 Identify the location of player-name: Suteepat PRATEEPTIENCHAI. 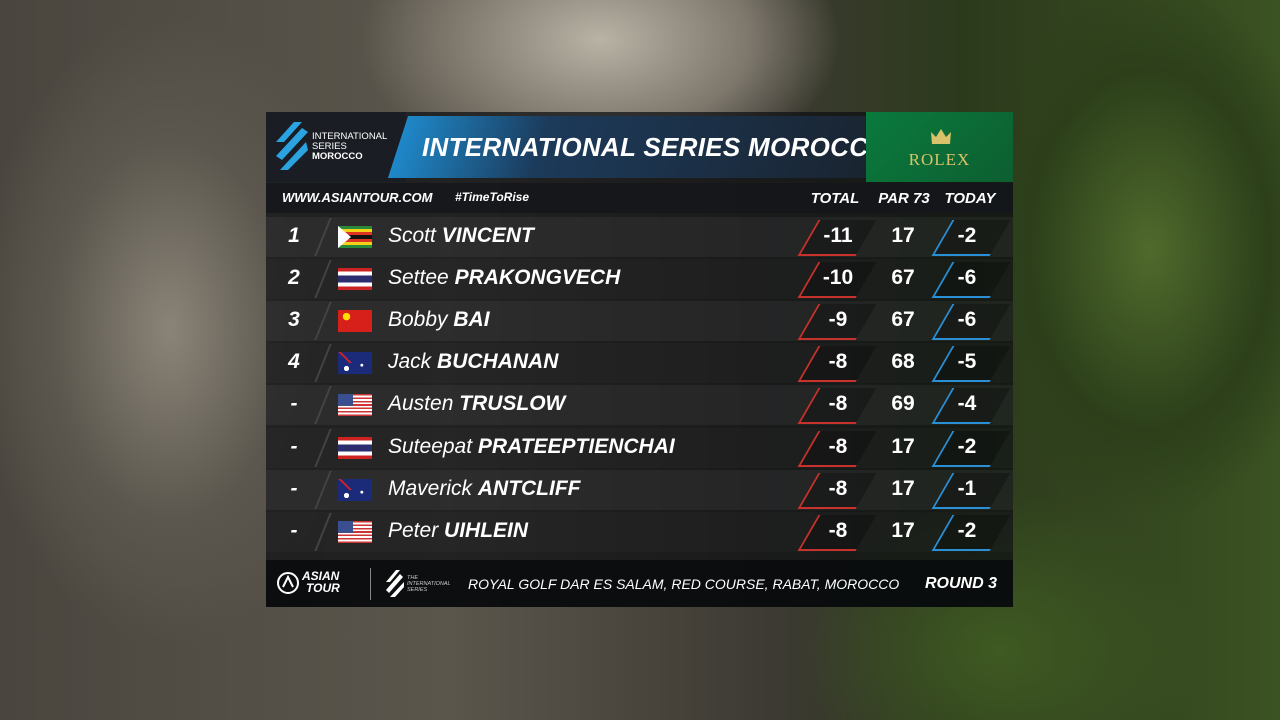
(531, 447).